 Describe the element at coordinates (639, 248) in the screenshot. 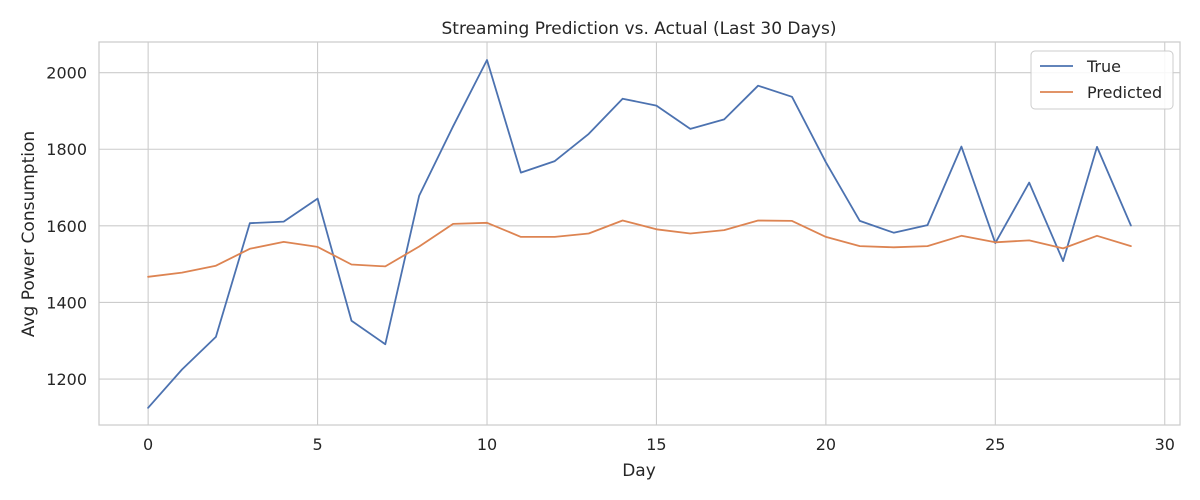

I see `series-line-predicted` at that location.